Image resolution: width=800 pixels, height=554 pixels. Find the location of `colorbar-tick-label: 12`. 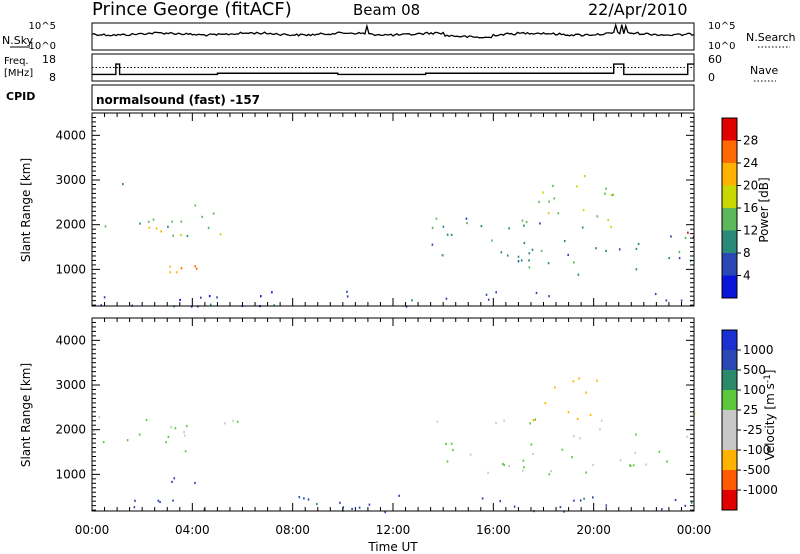

colorbar-tick-label: 12 is located at coordinates (750, 231).